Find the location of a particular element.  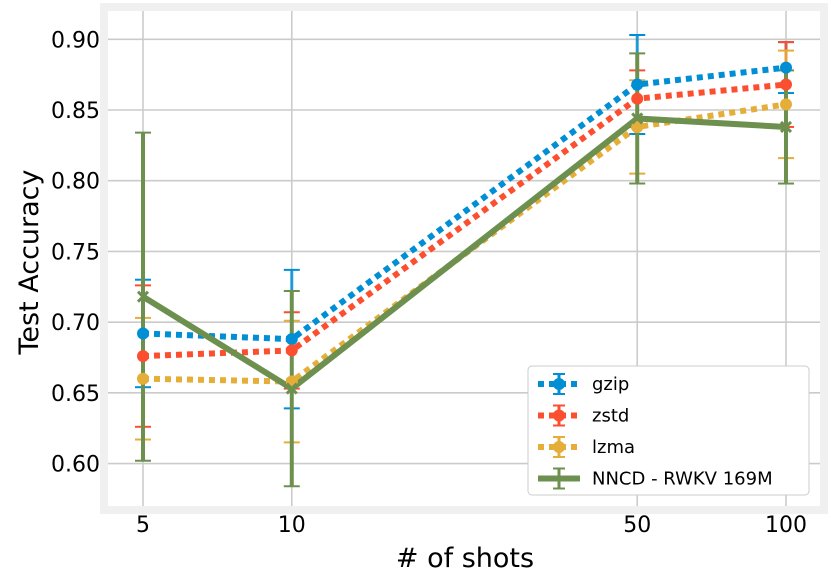

y-tick-label: 0.60 is located at coordinates (75, 465).